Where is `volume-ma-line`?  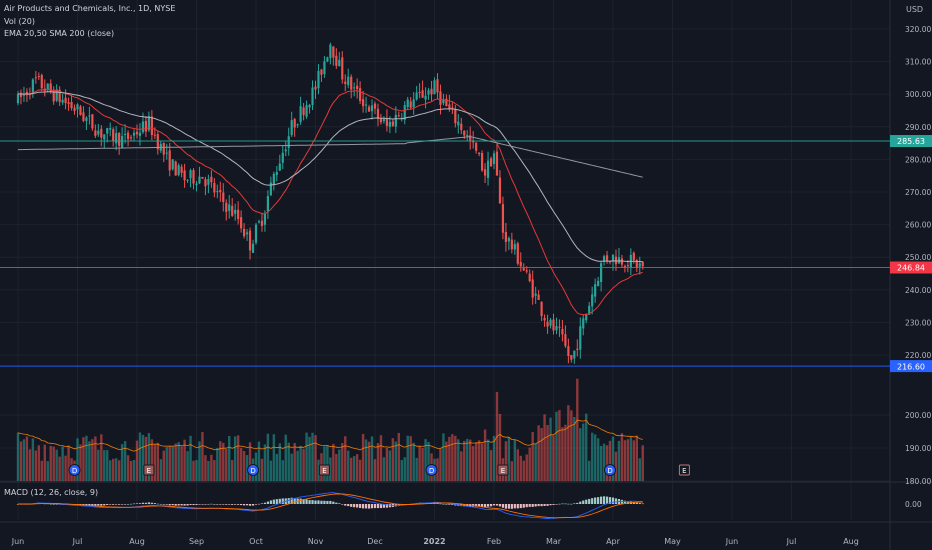 volume-ma-line is located at coordinates (330, 435).